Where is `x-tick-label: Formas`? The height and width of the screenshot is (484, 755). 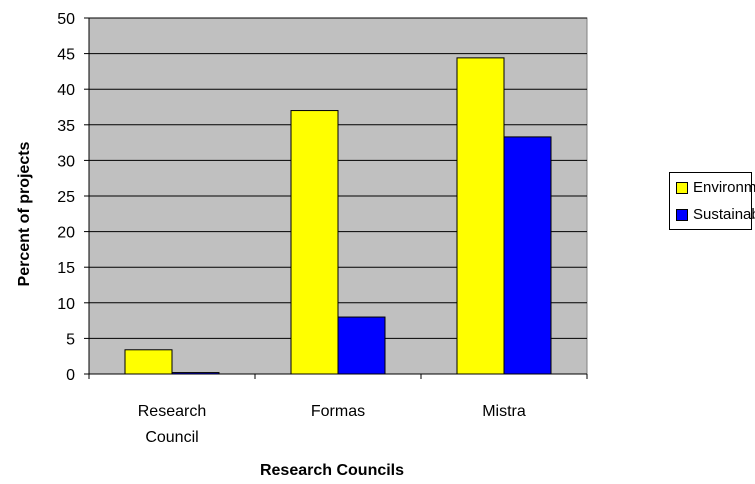 x-tick-label: Formas is located at coordinates (338, 411).